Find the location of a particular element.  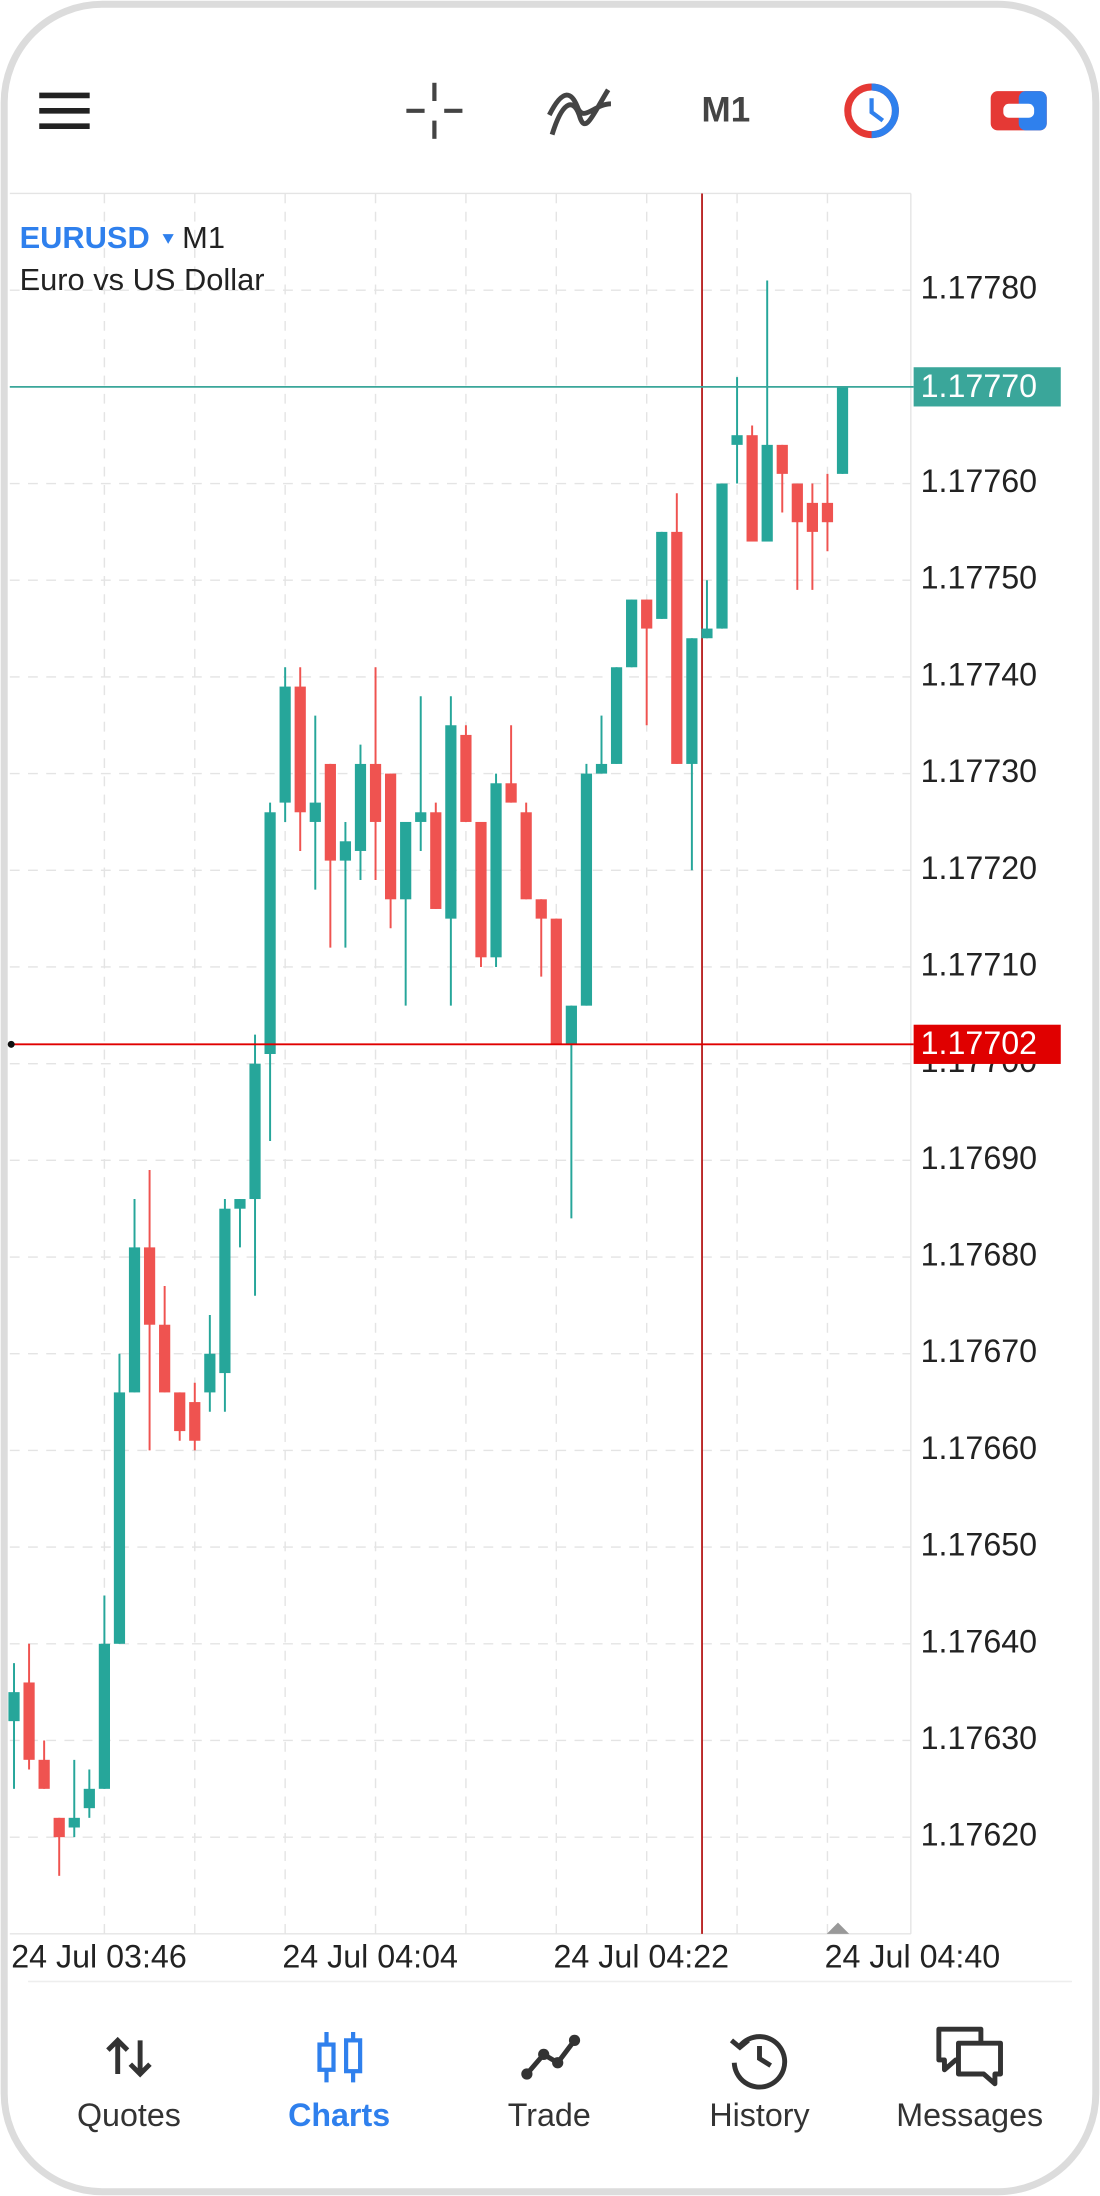

nav-label: Messages is located at coordinates (969, 2115).